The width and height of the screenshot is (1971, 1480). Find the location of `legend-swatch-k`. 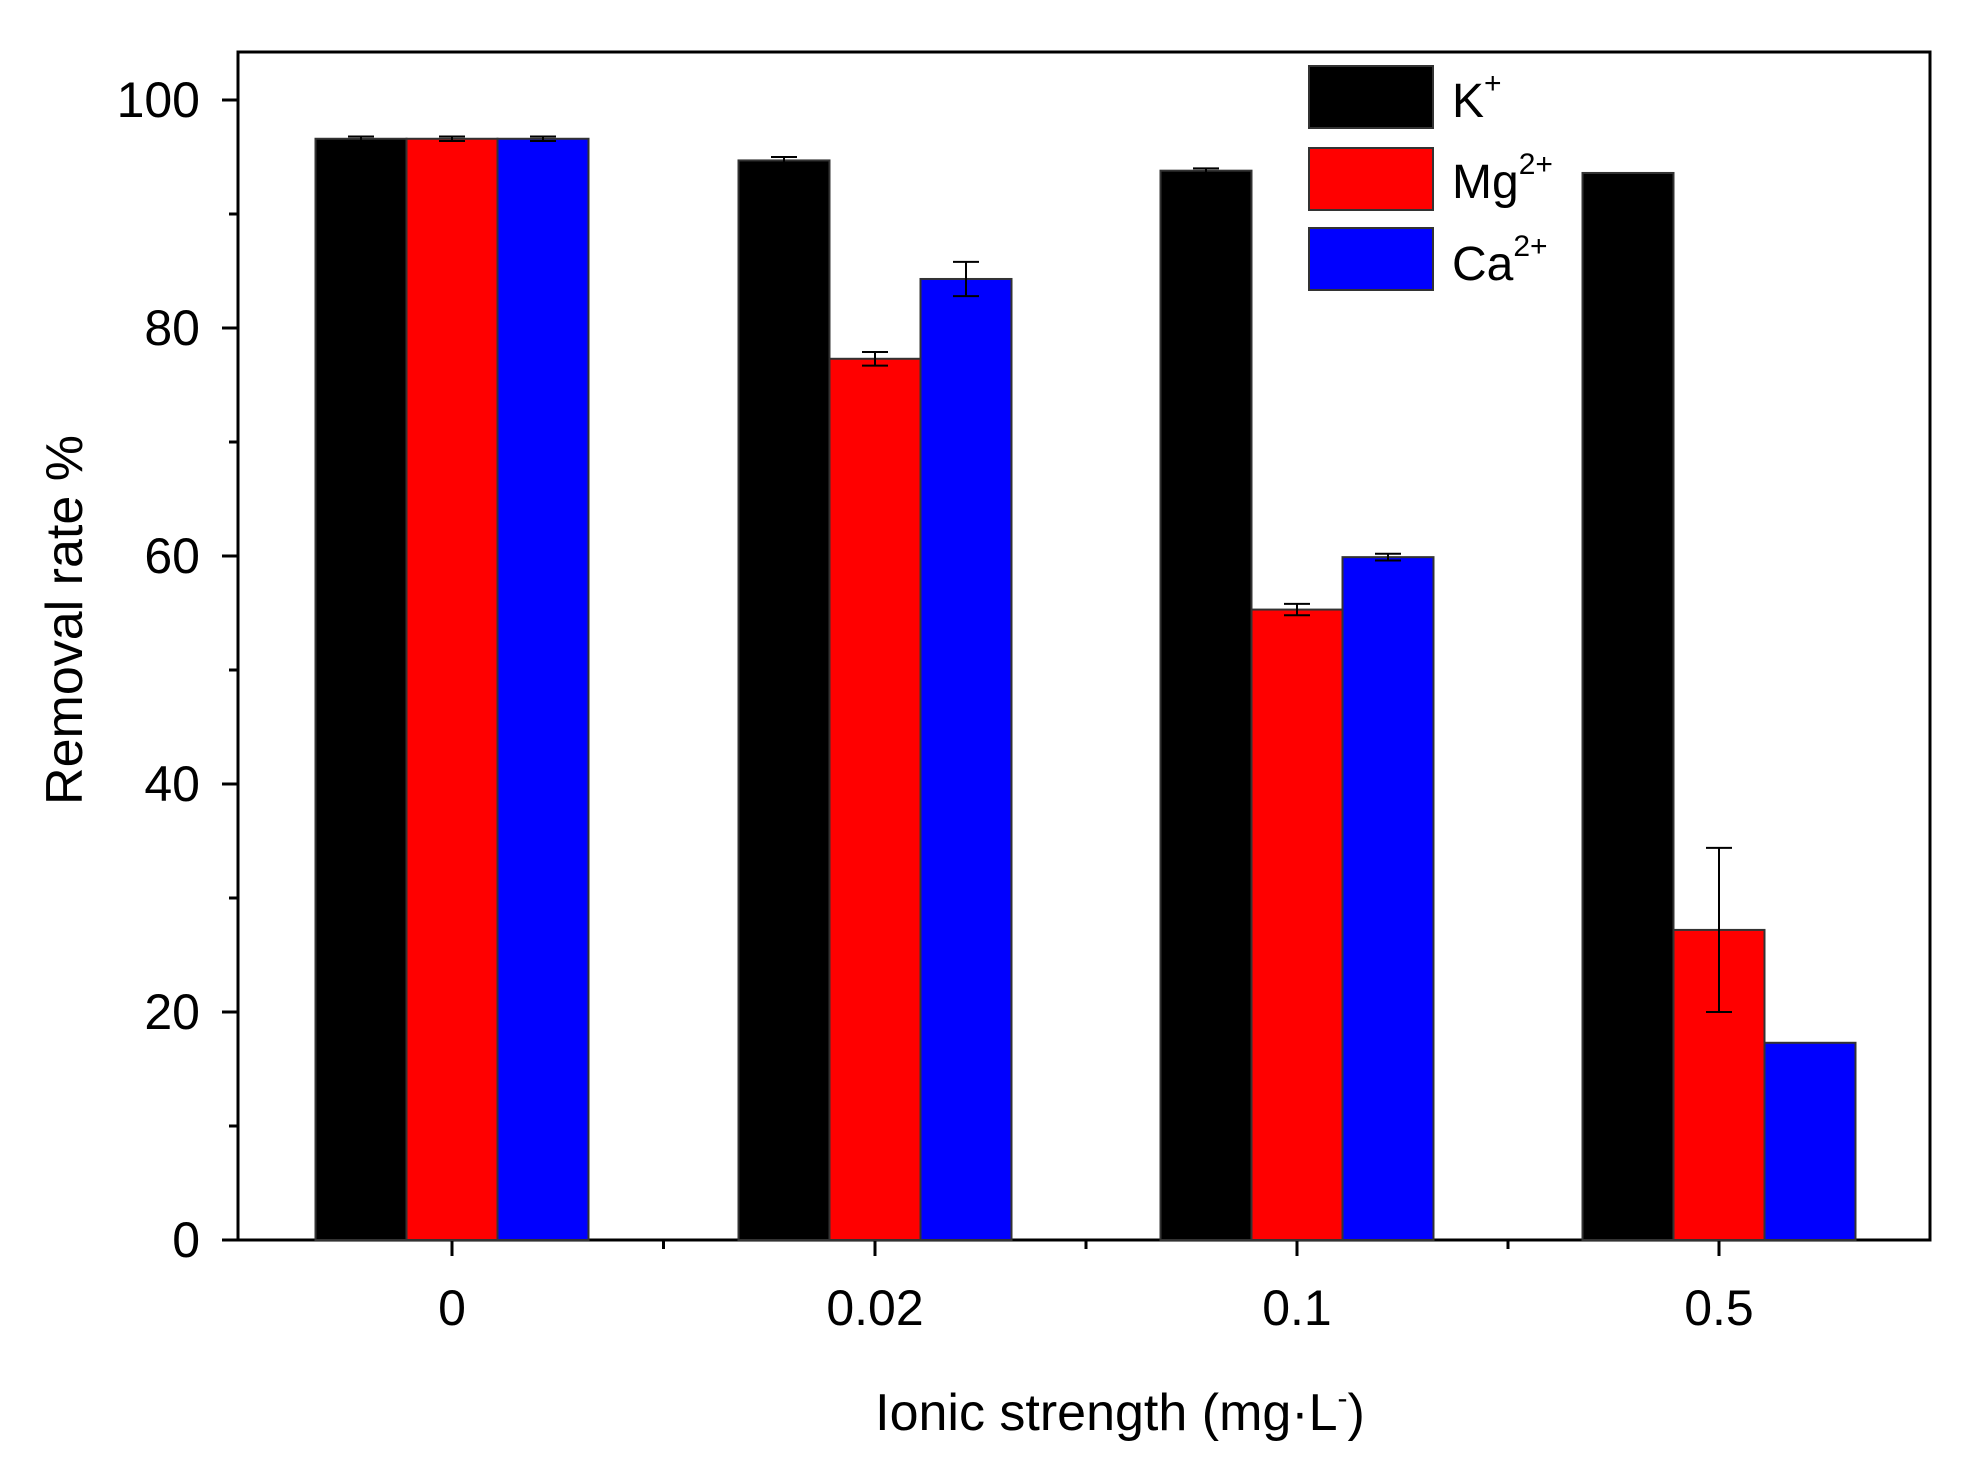

legend-swatch-k is located at coordinates (1371, 97).